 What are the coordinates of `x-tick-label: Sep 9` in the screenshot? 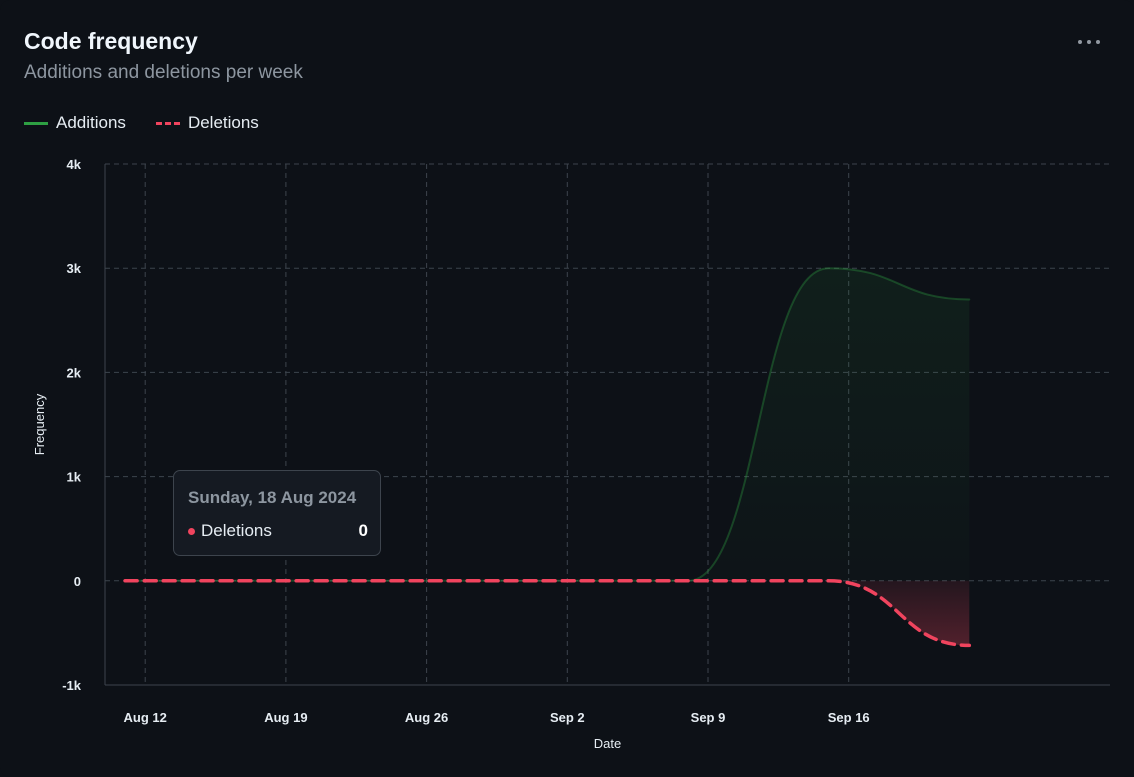 It's located at (708, 717).